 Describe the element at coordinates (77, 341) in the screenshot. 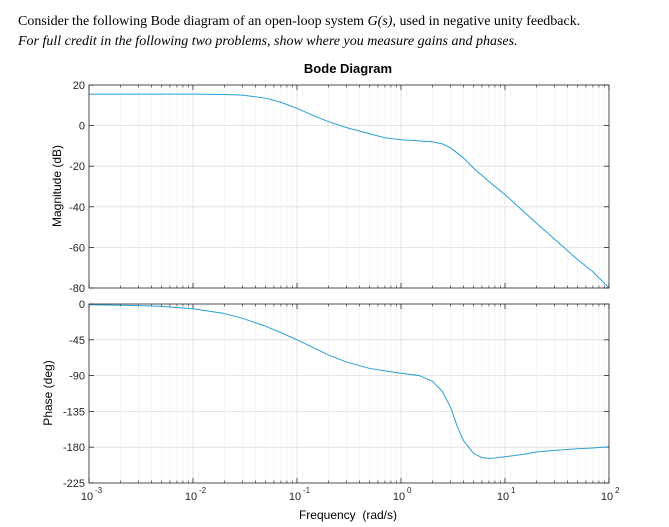

I see `y-tick-label: -45` at that location.